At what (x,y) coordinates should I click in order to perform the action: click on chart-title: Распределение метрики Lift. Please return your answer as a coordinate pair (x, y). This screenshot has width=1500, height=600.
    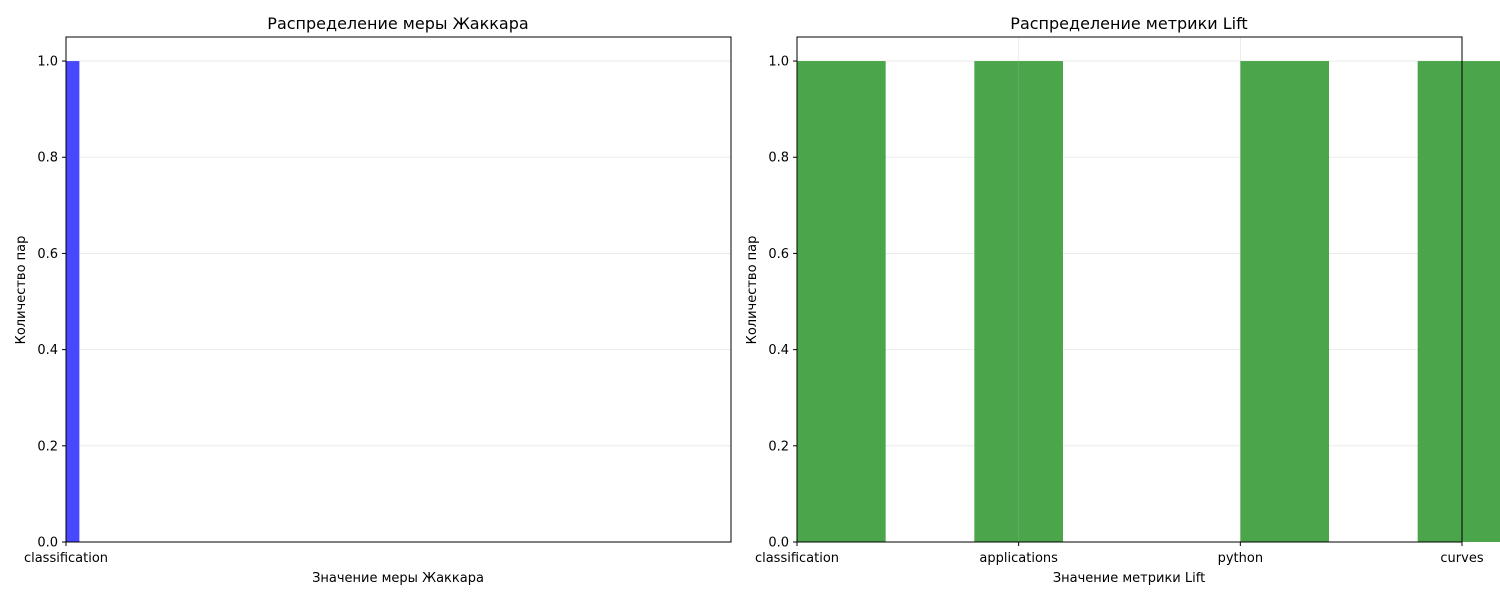
    Looking at the image, I should click on (1128, 23).